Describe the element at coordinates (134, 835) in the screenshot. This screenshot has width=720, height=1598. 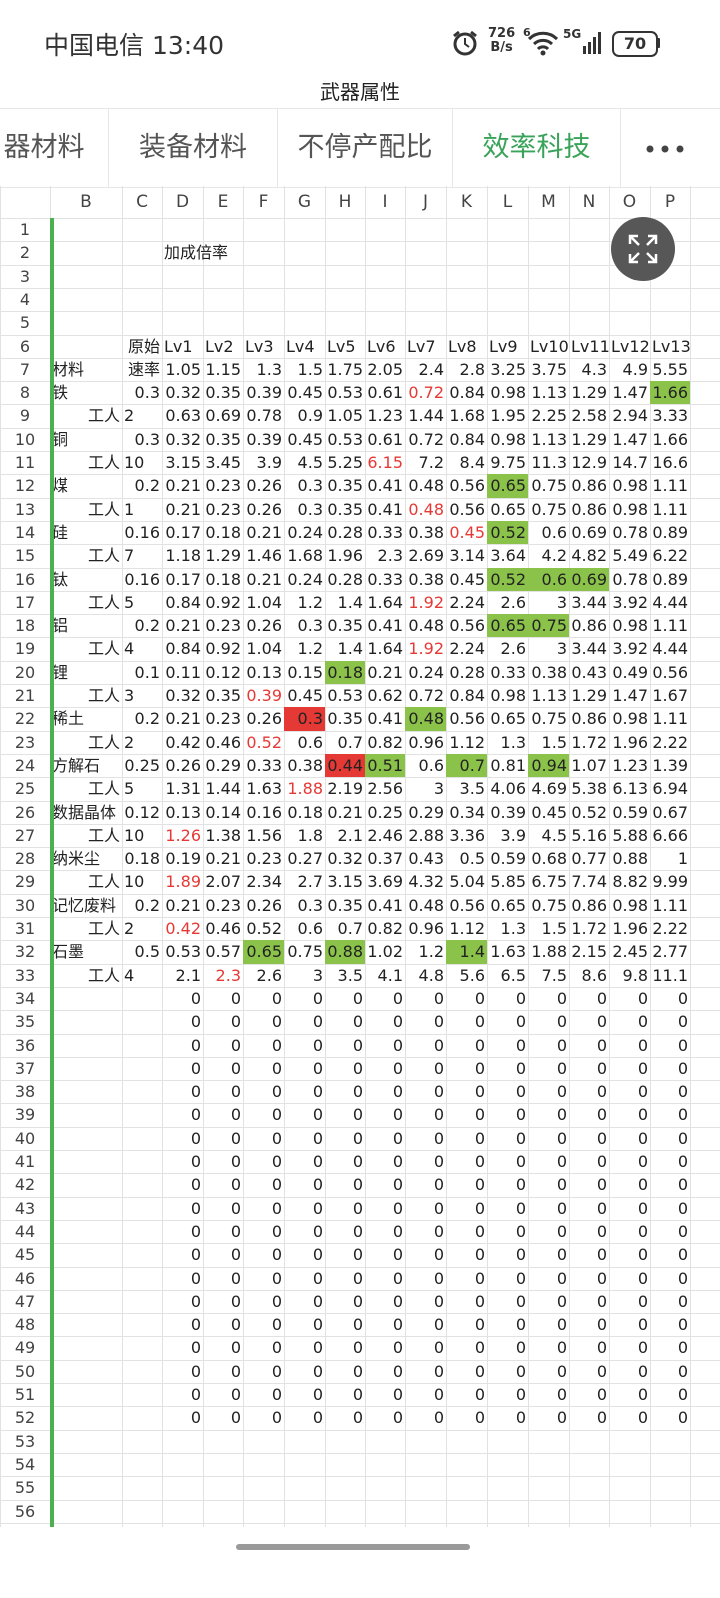
I see `cell: 10` at that location.